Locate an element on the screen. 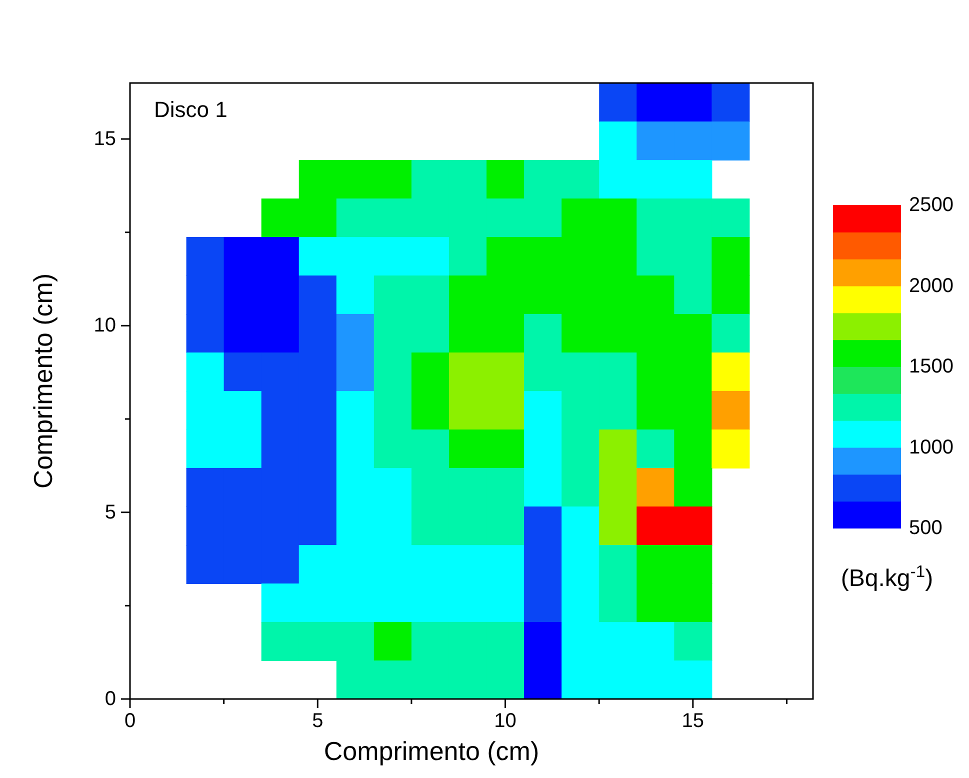 Image resolution: width=969 pixels, height=778 pixels. color-bar-label: 2000 is located at coordinates (931, 285).